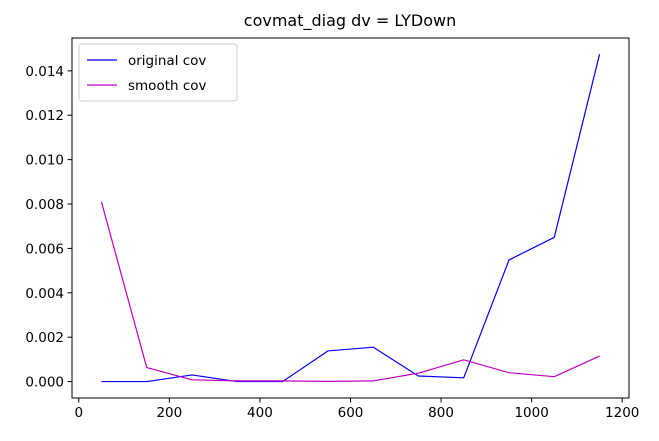 The width and height of the screenshot is (659, 441). I want to click on y-tick-label: 0.004, so click(44, 294).